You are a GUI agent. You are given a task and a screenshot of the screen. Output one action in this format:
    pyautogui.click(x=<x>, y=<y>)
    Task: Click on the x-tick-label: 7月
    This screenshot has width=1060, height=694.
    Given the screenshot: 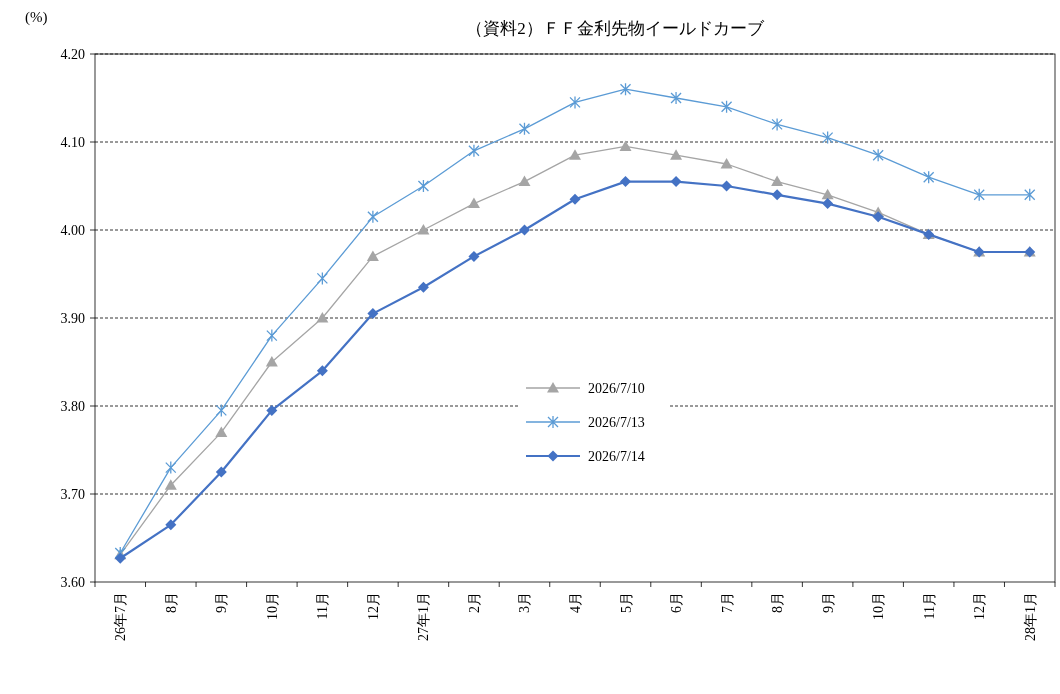 What is the action you would take?
    pyautogui.click(x=727, y=602)
    